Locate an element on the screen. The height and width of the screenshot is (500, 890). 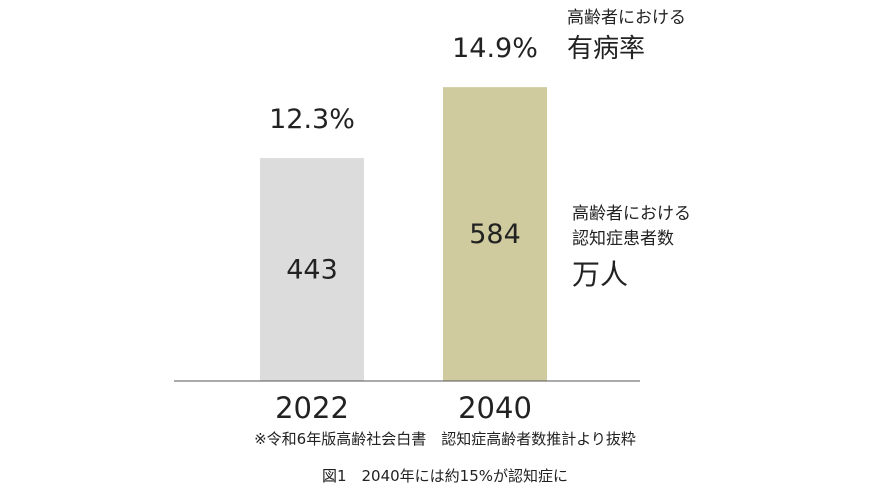
rate-legend-title: 有病率 is located at coordinates (606, 49).